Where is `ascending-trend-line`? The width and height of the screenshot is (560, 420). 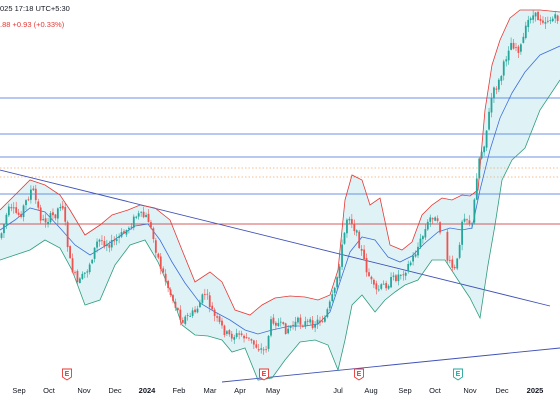
ascending-trend-line is located at coordinates (390, 365).